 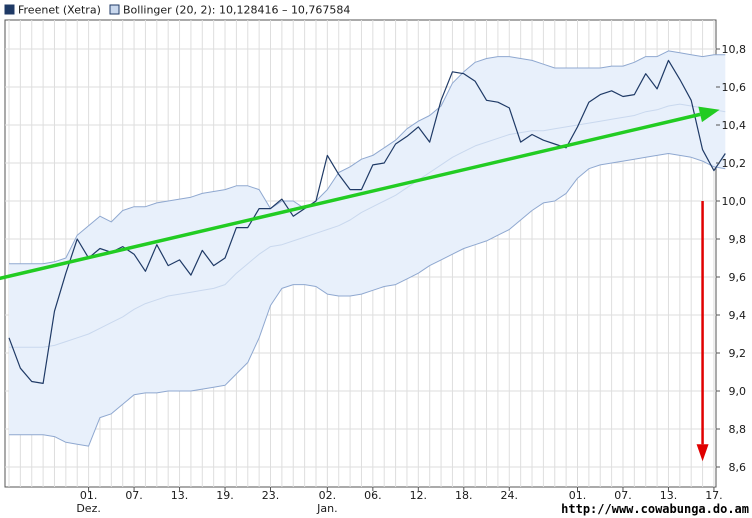 I want to click on trend-arrow-head, so click(x=709, y=114).